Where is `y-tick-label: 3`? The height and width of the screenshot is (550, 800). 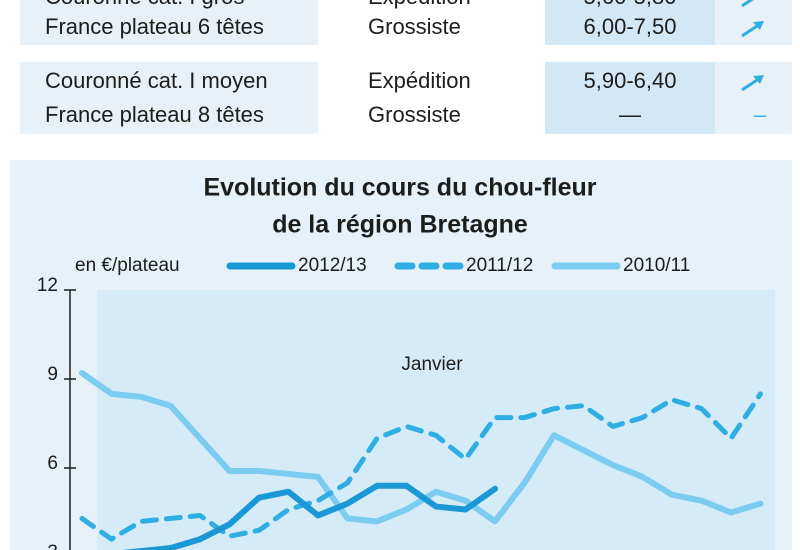 y-tick-label: 3 is located at coordinates (52, 546).